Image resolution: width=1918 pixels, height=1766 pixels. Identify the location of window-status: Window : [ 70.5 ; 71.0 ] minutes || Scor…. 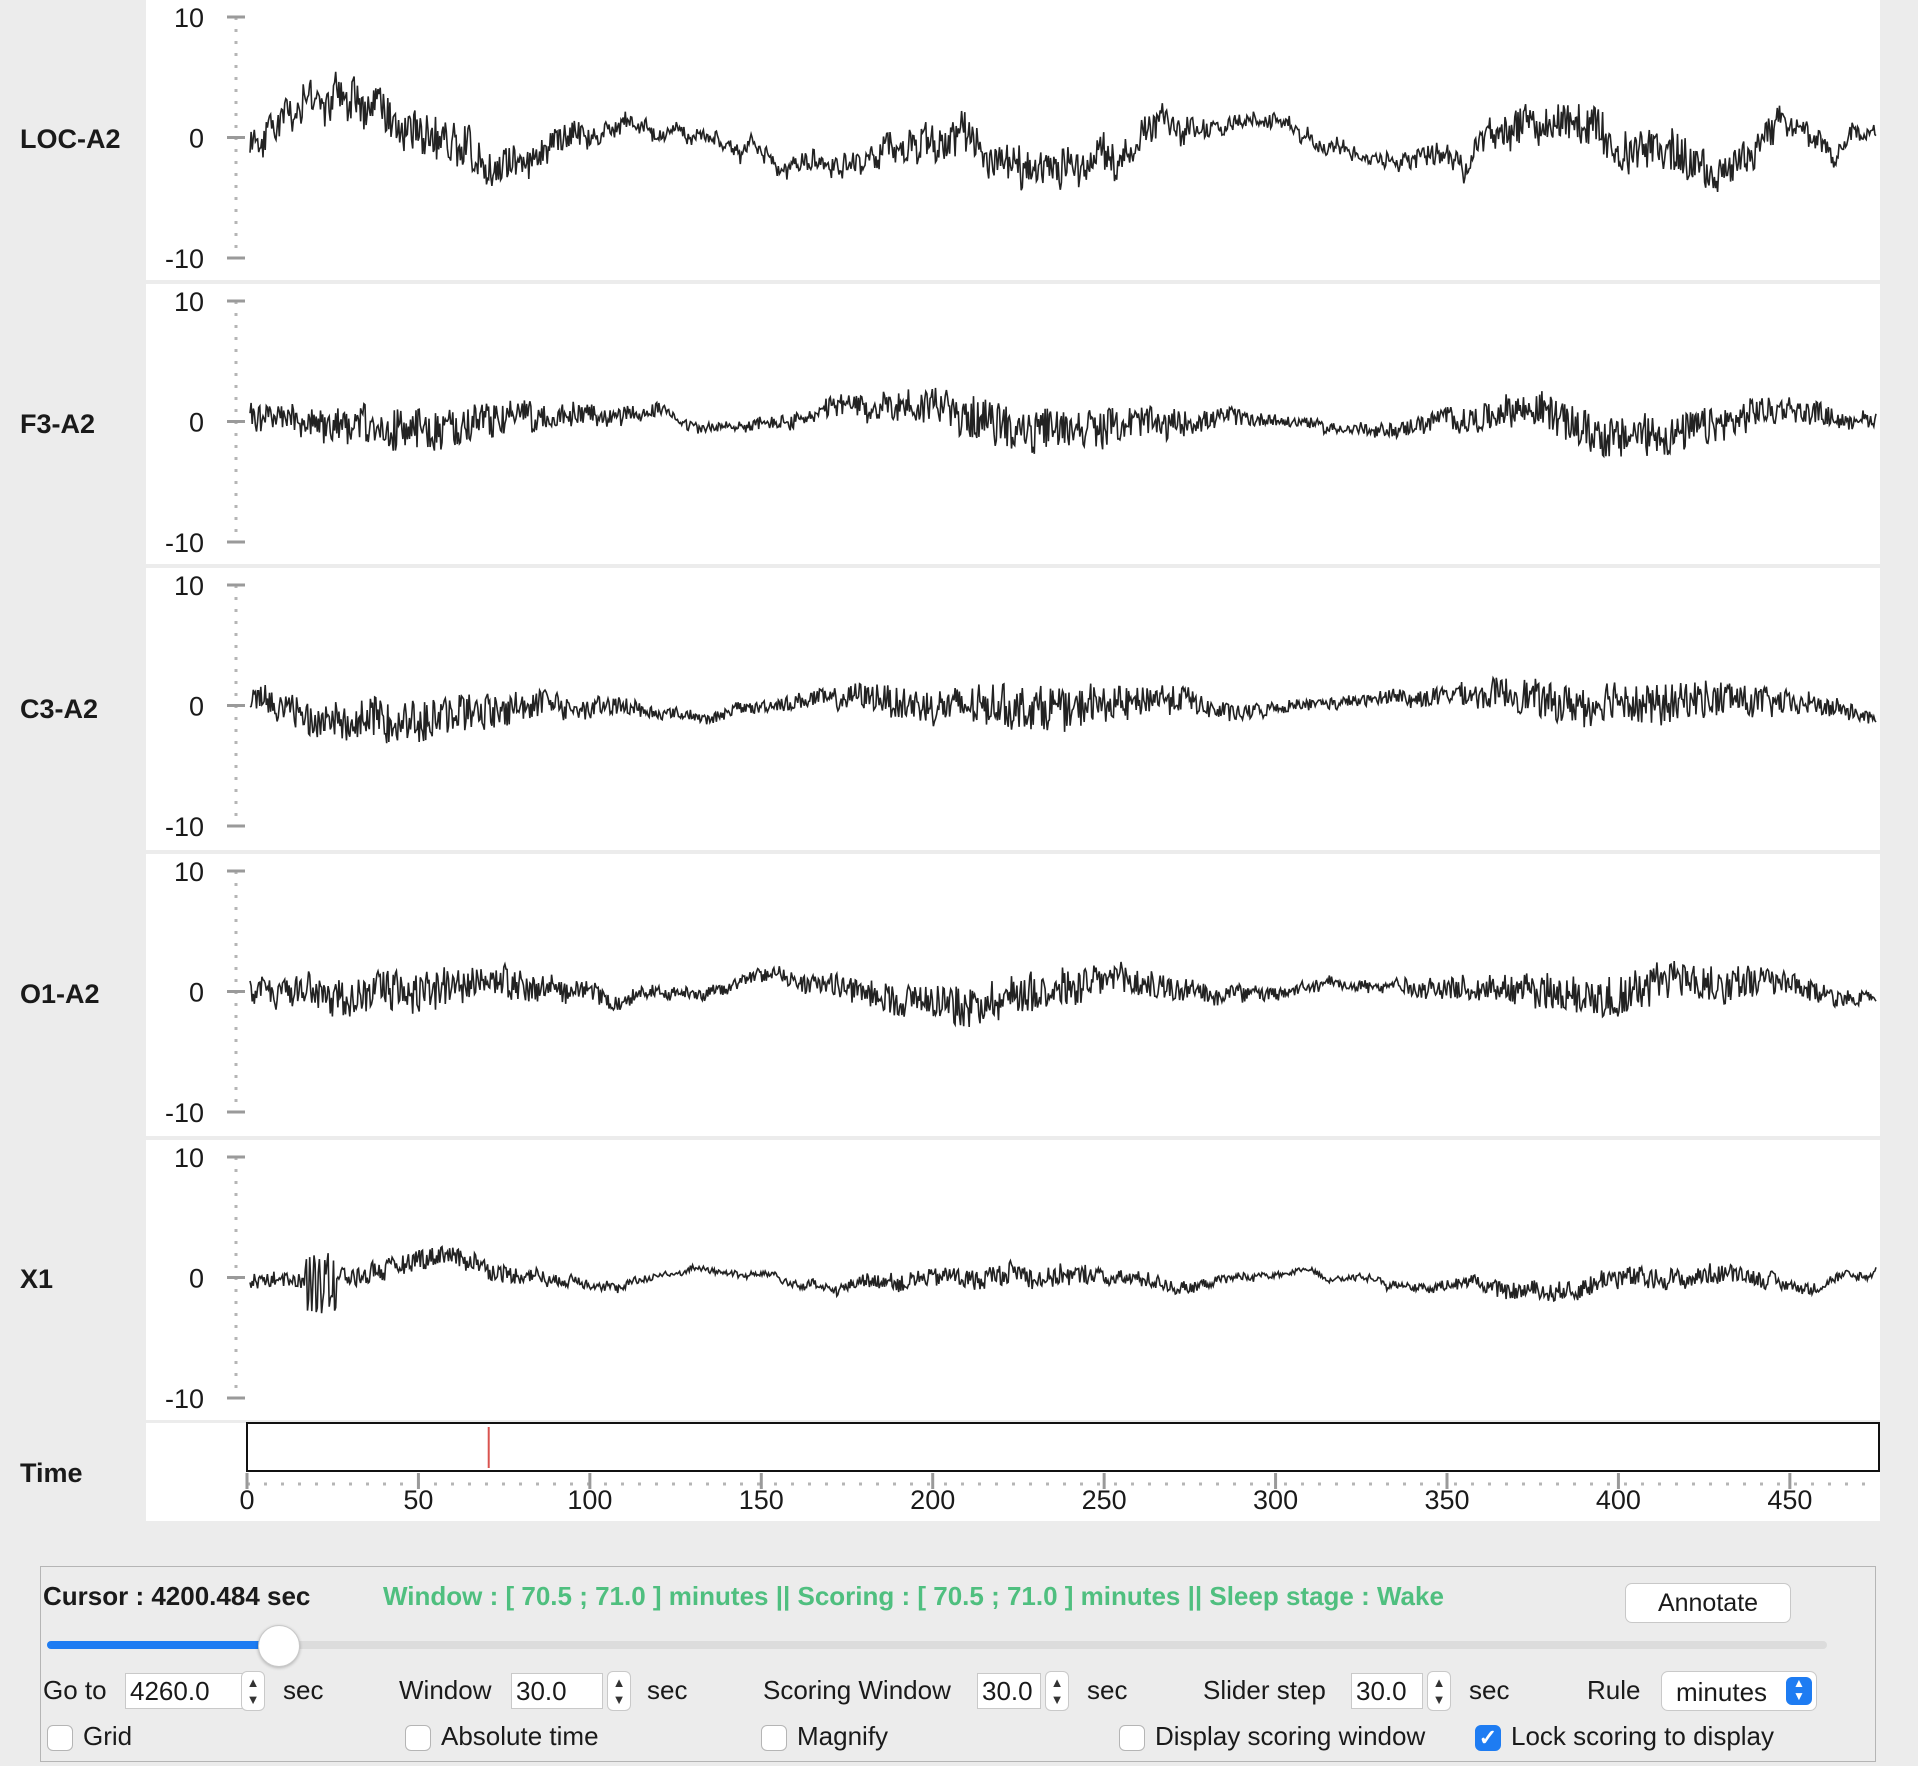
(913, 1596).